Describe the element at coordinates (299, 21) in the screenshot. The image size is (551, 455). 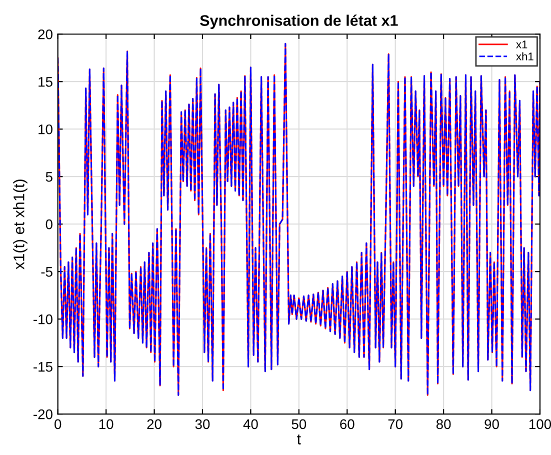
I see `chart-title: Synchronisation de létat x1` at that location.